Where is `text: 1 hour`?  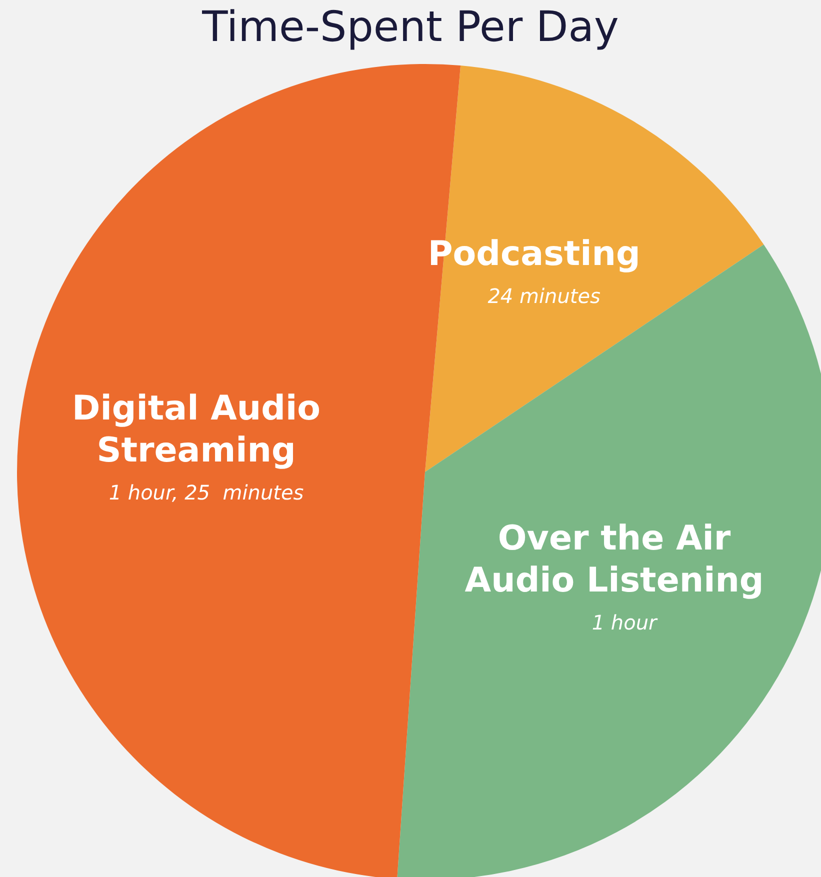
text: 1 hour is located at coordinates (625, 622).